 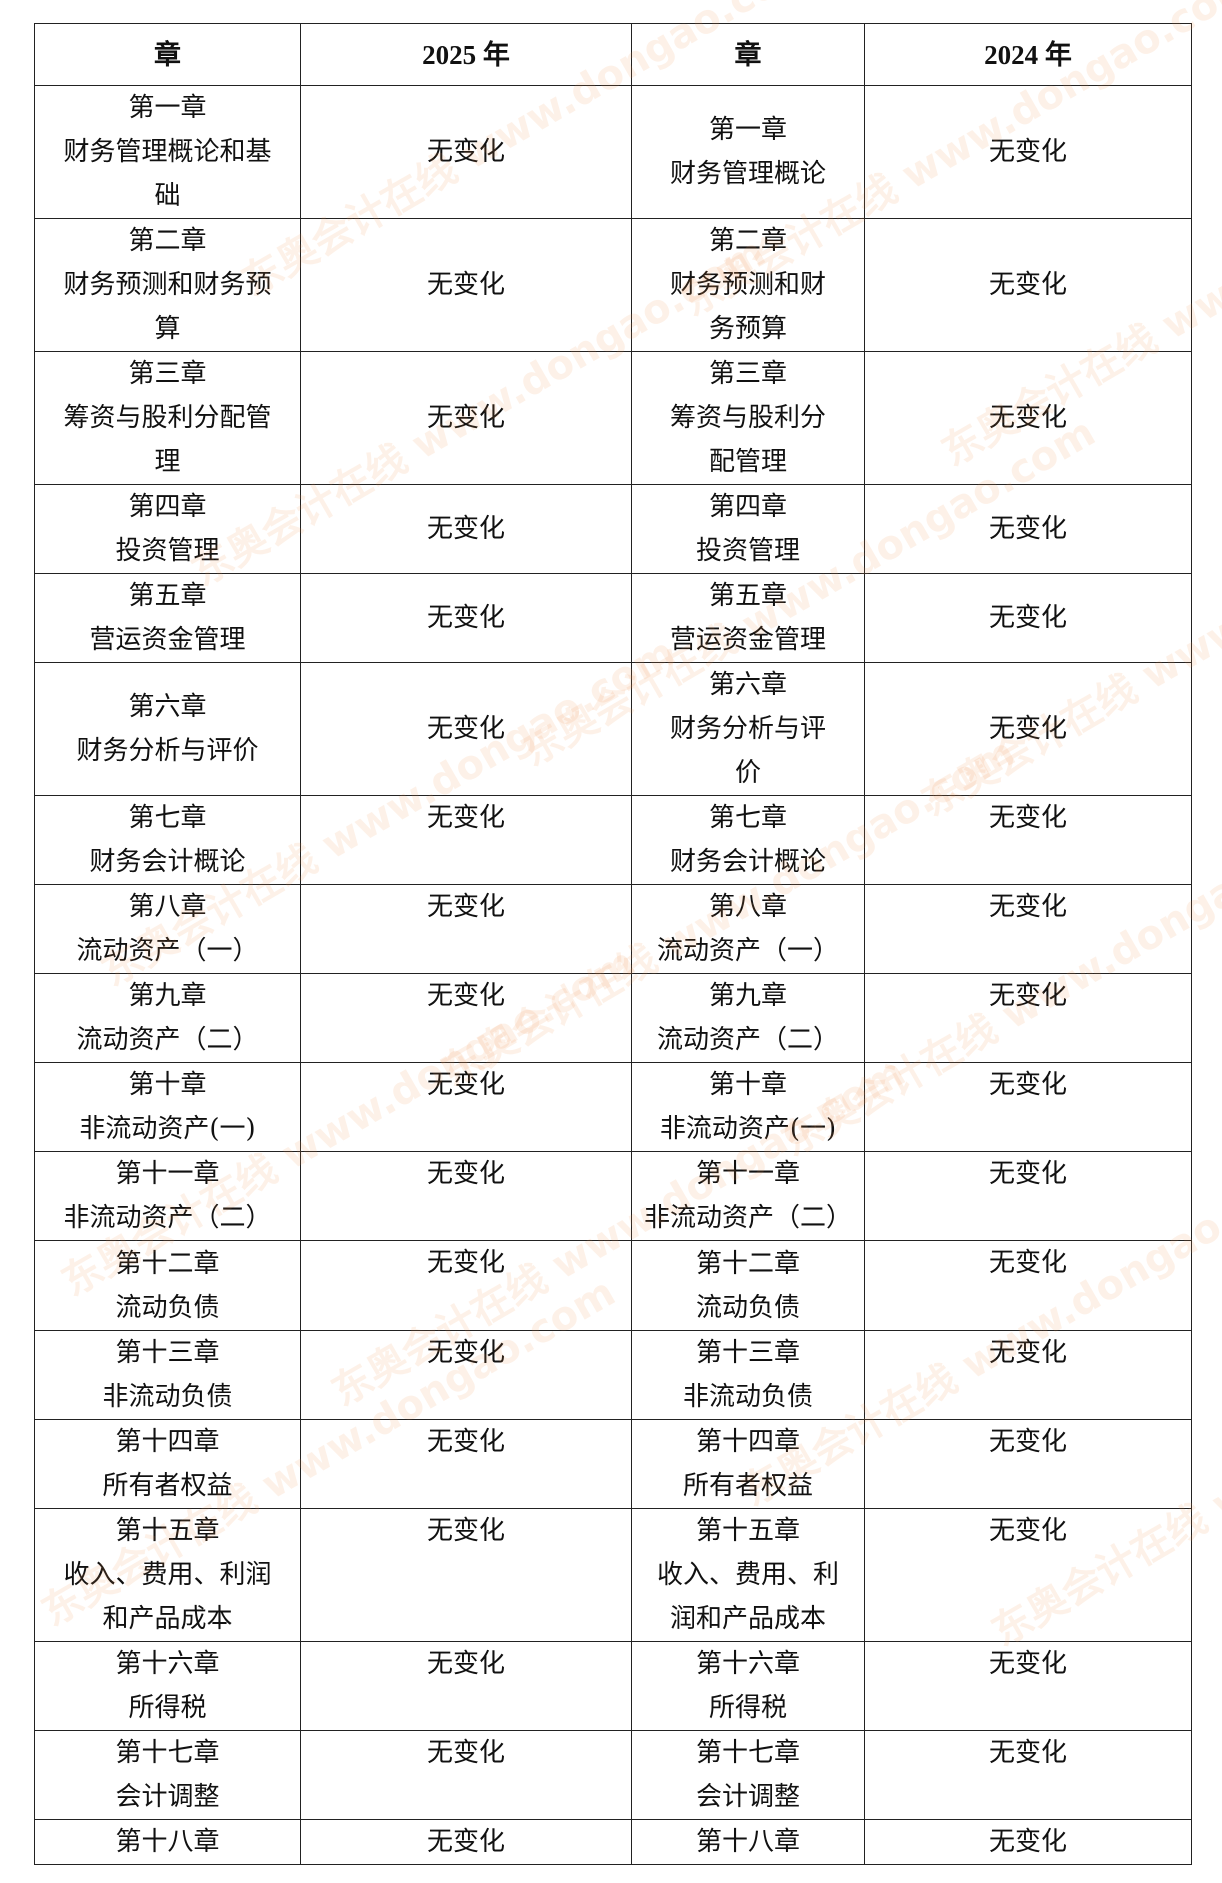 I want to click on chapter-title-line: 务预算, so click(x=747, y=329).